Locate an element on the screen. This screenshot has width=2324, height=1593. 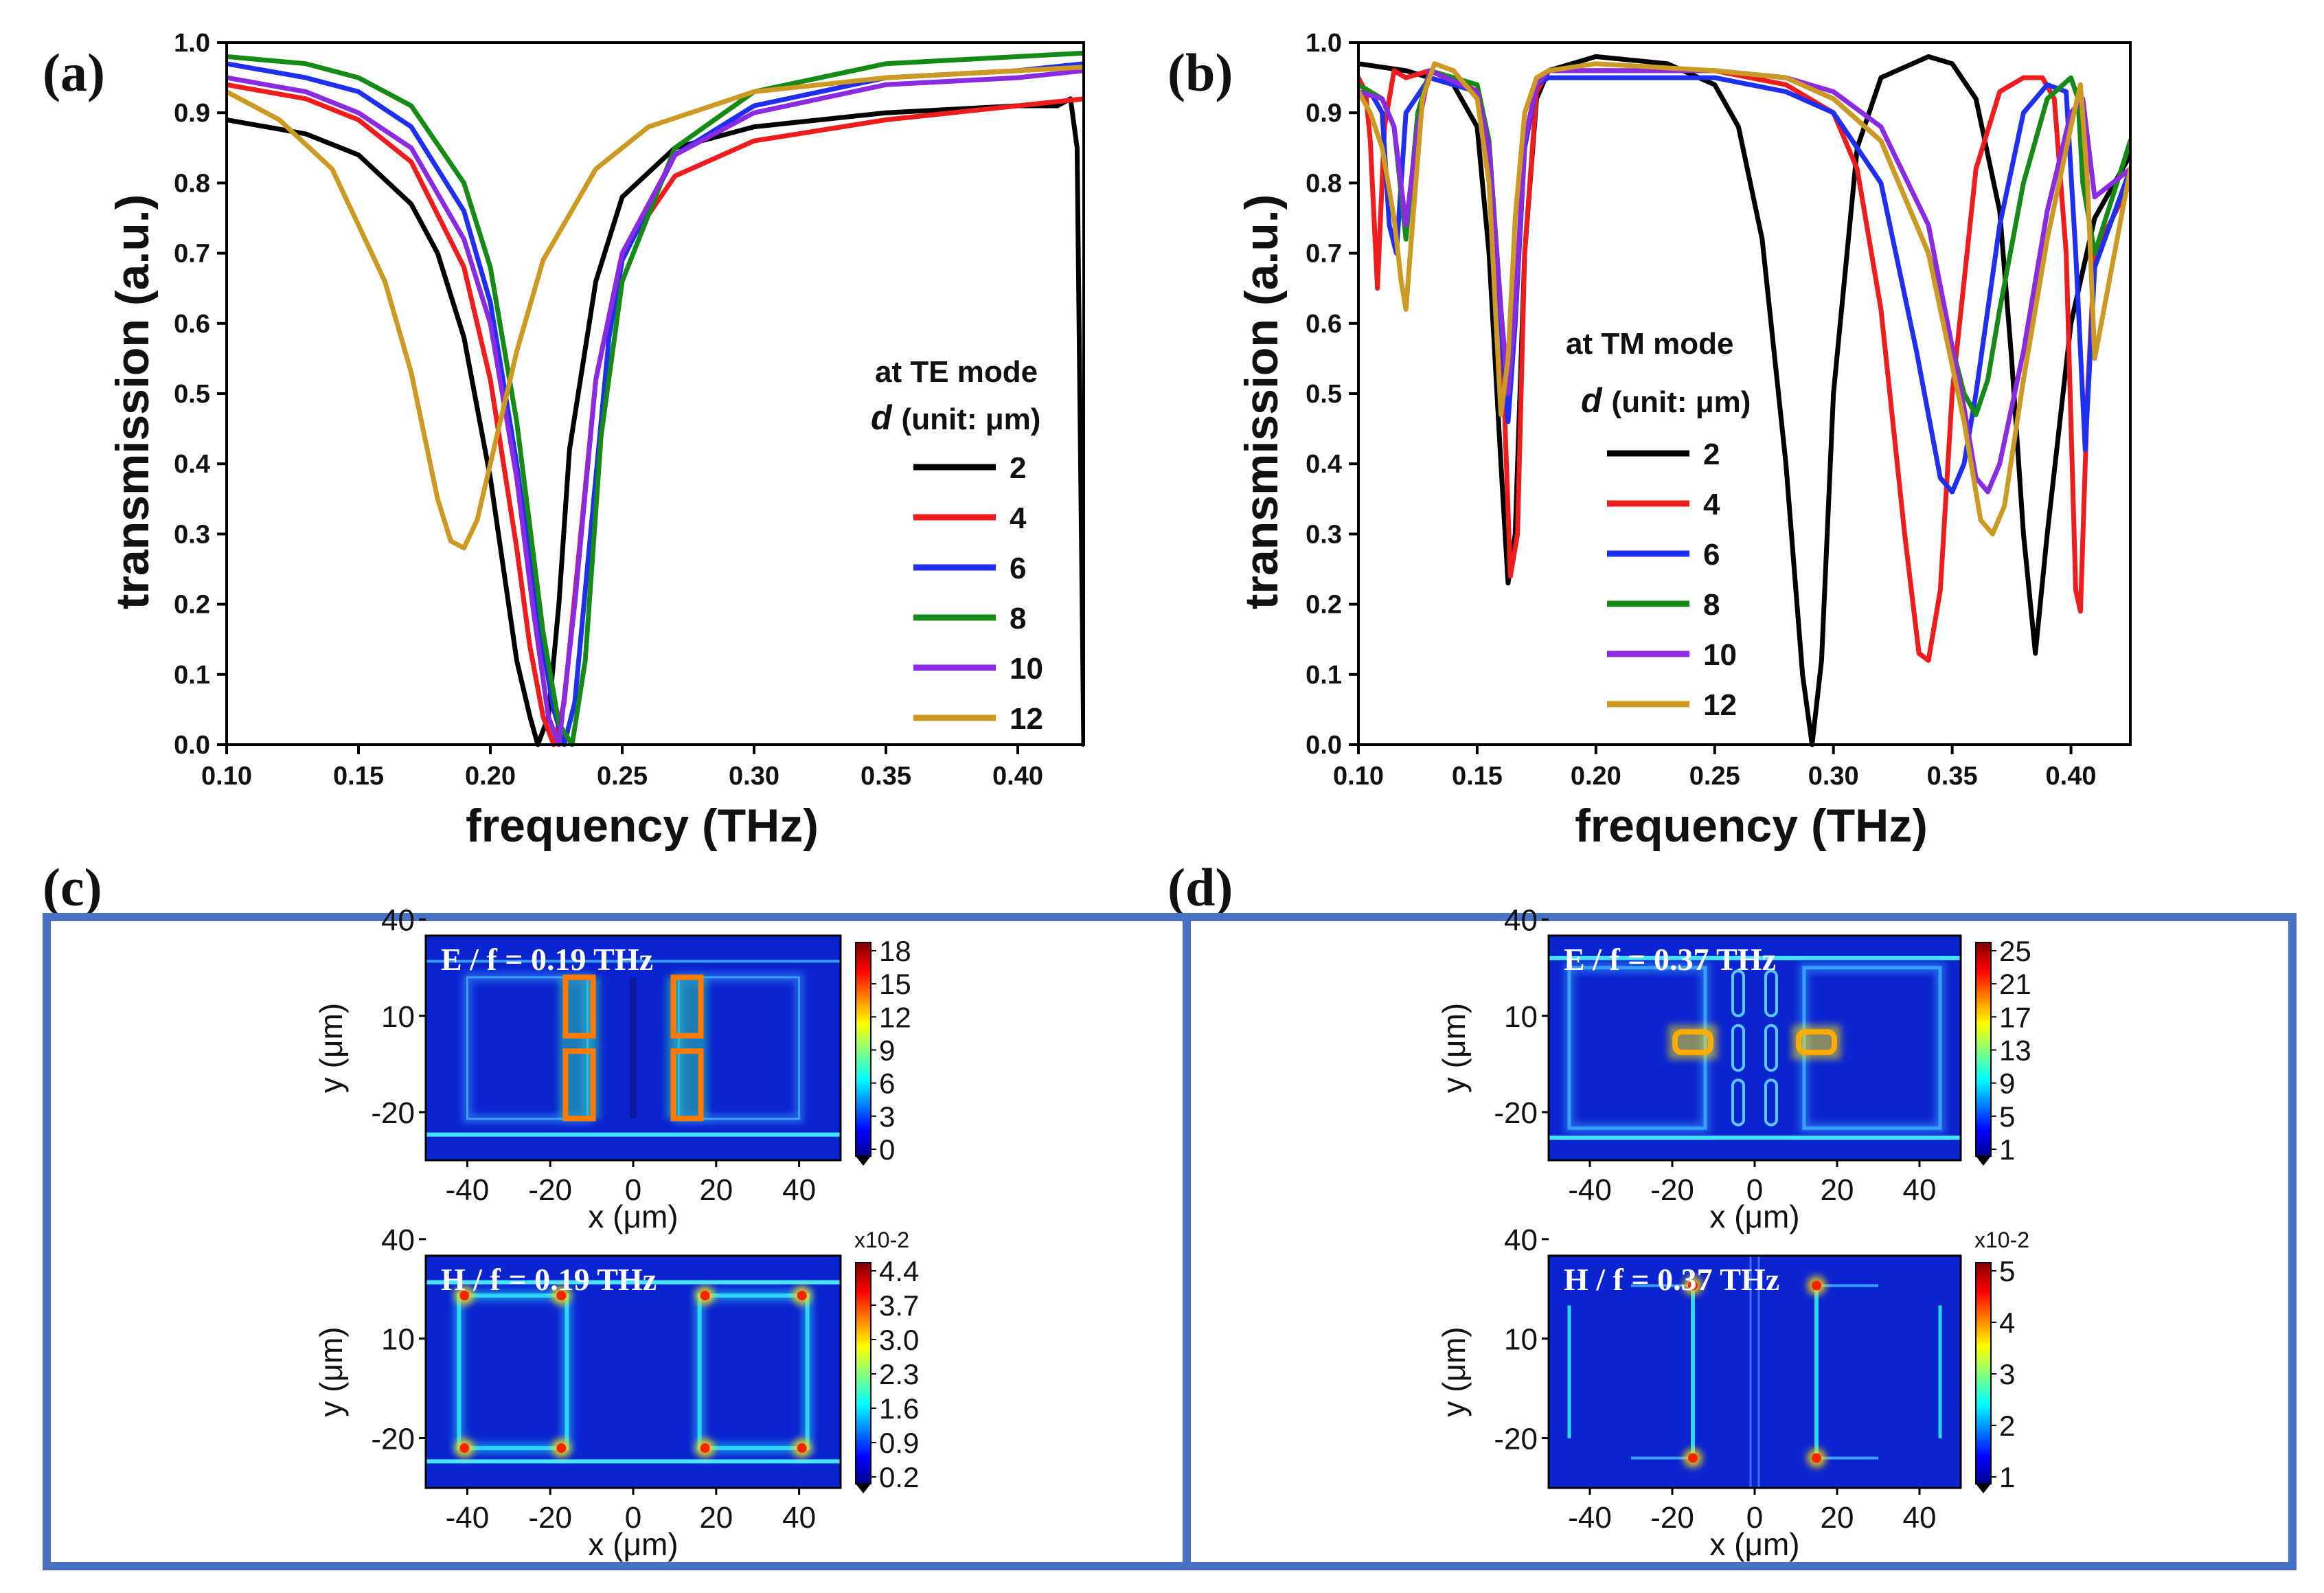
chart-a-y-tick-label: 1.0 is located at coordinates (192, 44).